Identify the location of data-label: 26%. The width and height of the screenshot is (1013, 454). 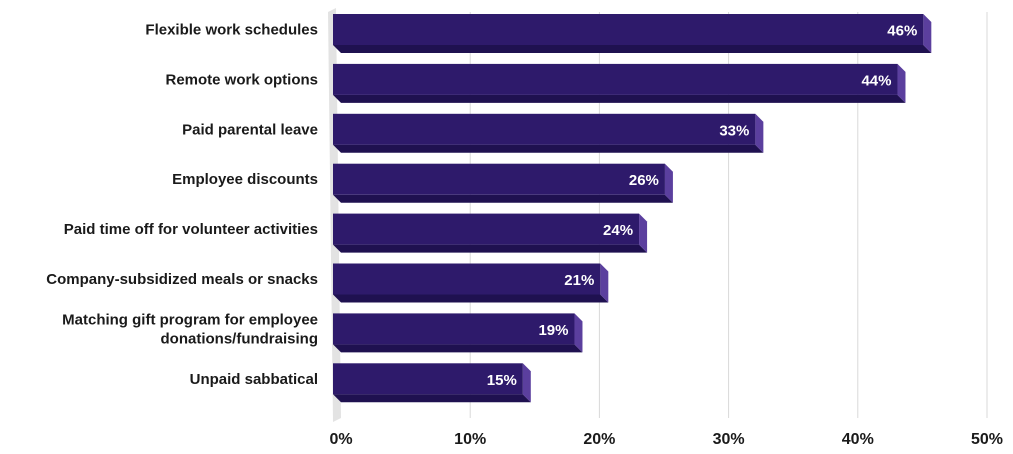
(644, 180).